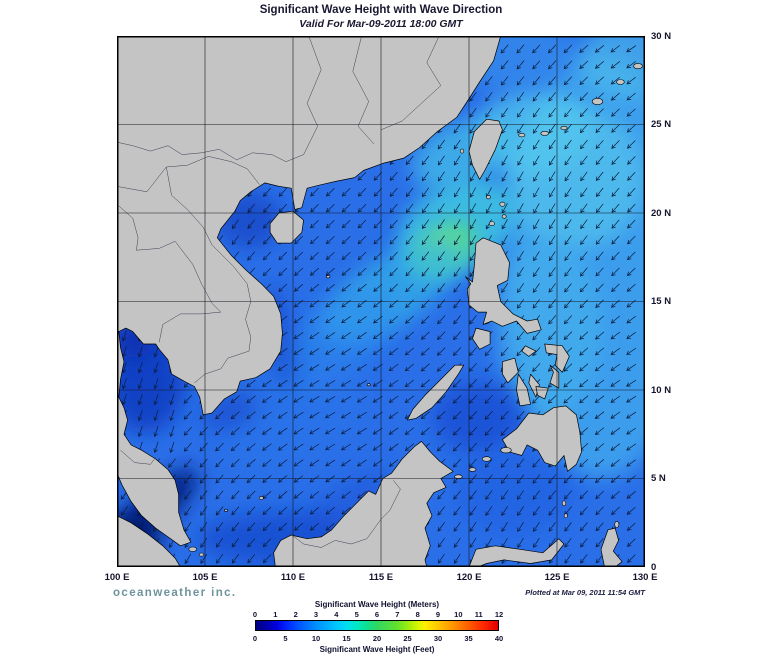 This screenshot has height=665, width=775. What do you see at coordinates (438, 614) in the screenshot?
I see `colorbar-meters-tick: 9` at bounding box center [438, 614].